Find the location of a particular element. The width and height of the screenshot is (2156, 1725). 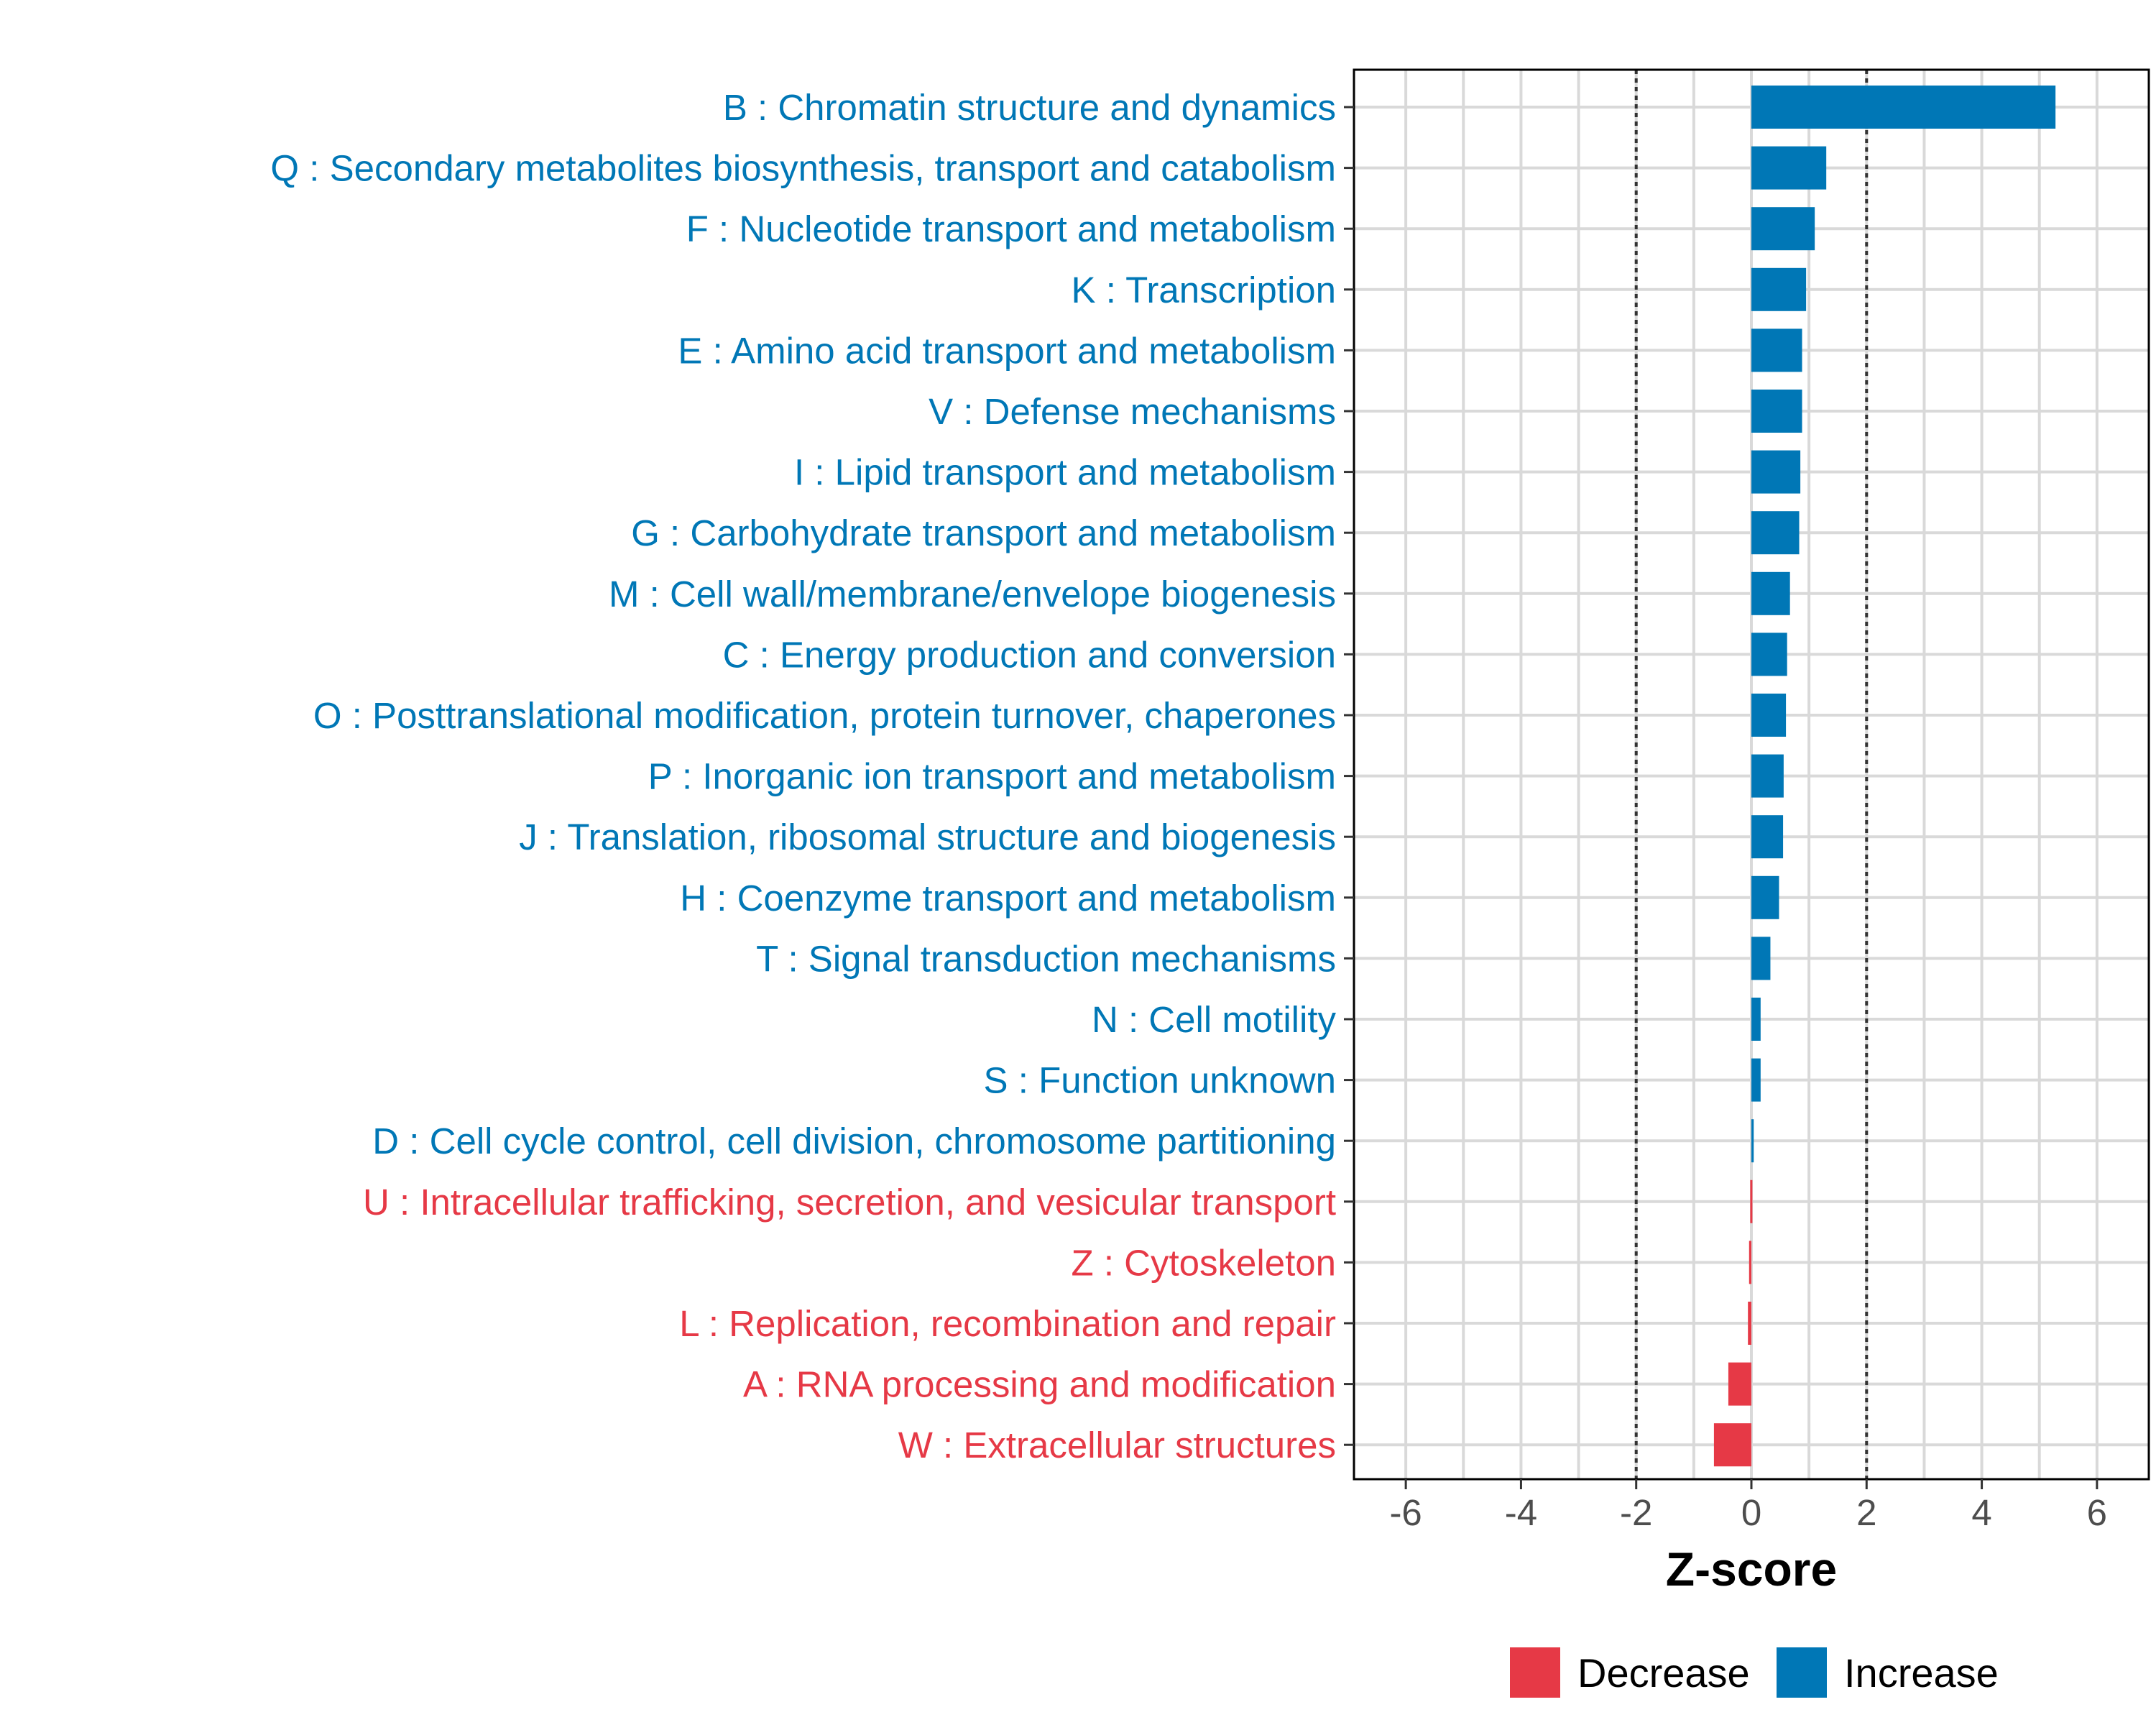

category-label: W : Extracellular structures is located at coordinates (1117, 1445).